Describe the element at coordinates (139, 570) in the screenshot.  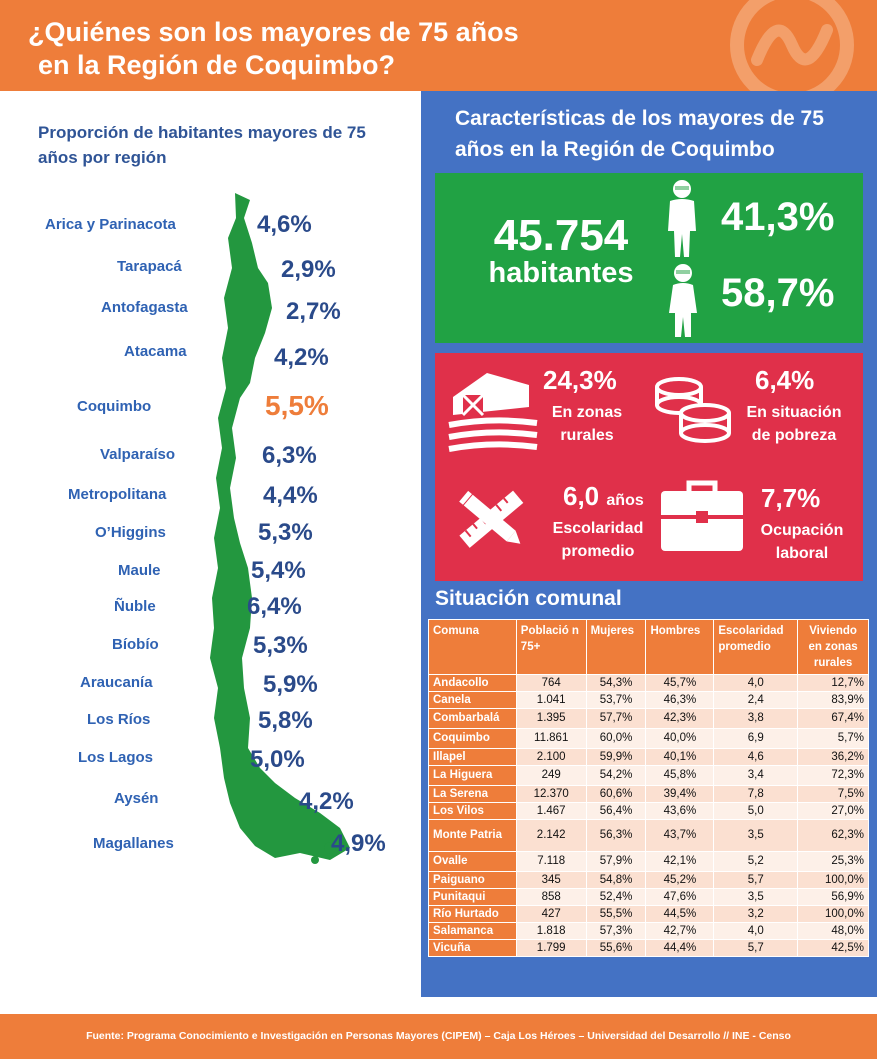
I see `region-name: Maule` at that location.